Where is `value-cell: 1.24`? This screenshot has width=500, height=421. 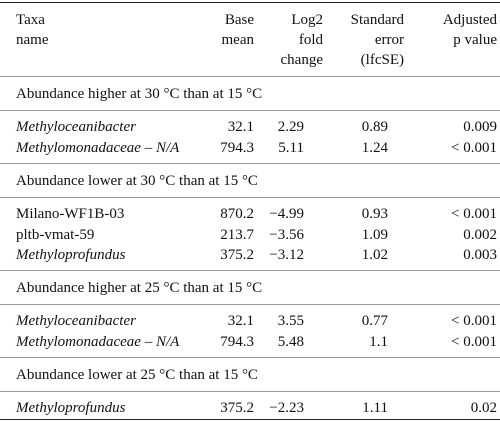
value-cell: 1.24 is located at coordinates (374, 147).